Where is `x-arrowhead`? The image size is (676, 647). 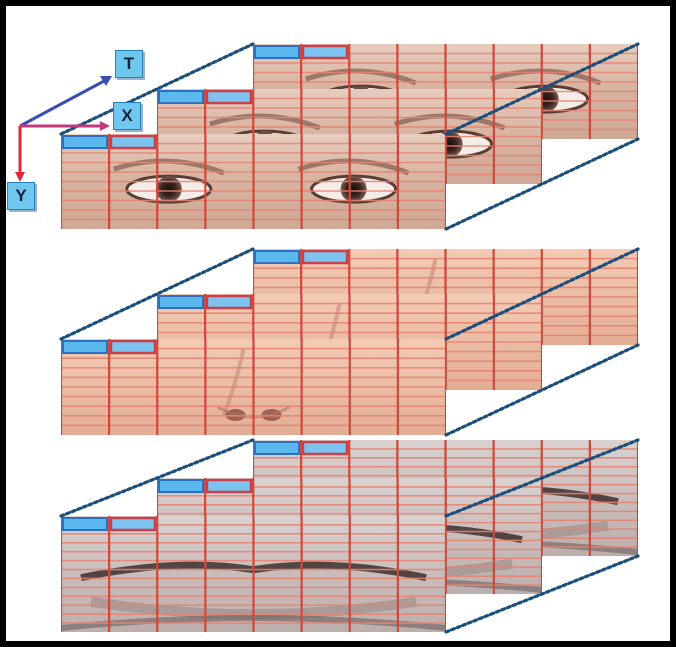
x-arrowhead is located at coordinates (105, 126).